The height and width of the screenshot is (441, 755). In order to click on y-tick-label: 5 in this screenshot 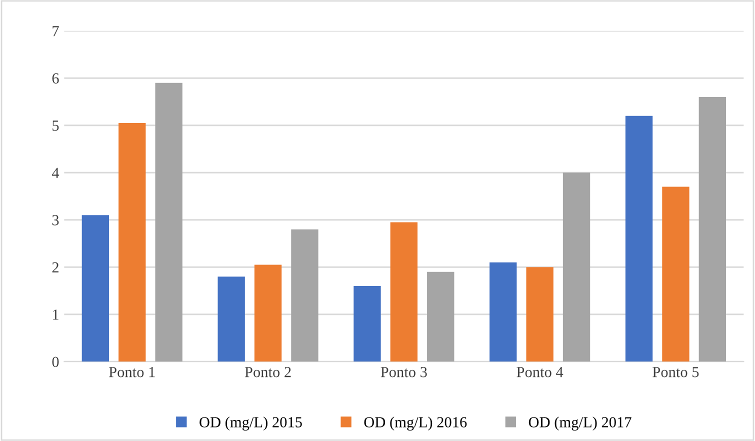, I will do `click(55, 125)`.